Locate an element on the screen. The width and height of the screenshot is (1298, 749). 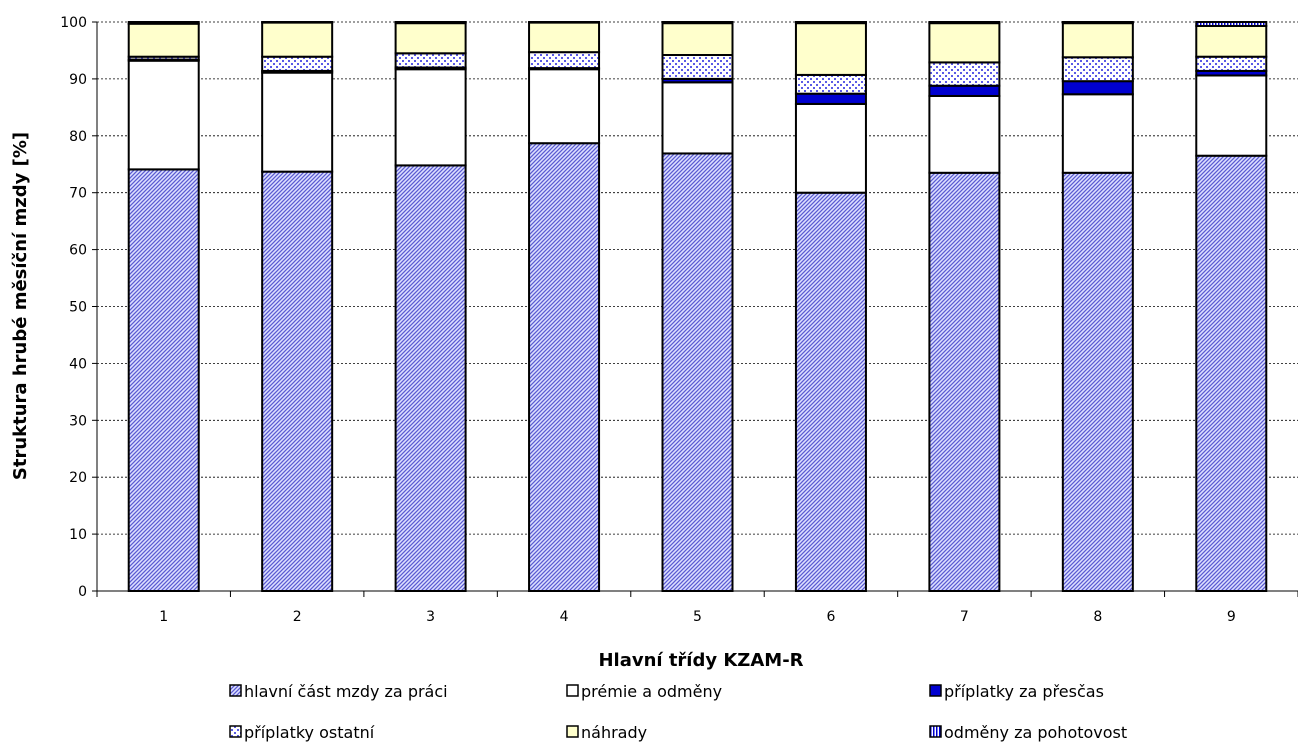
x-tick-label: 6 is located at coordinates (830, 617).